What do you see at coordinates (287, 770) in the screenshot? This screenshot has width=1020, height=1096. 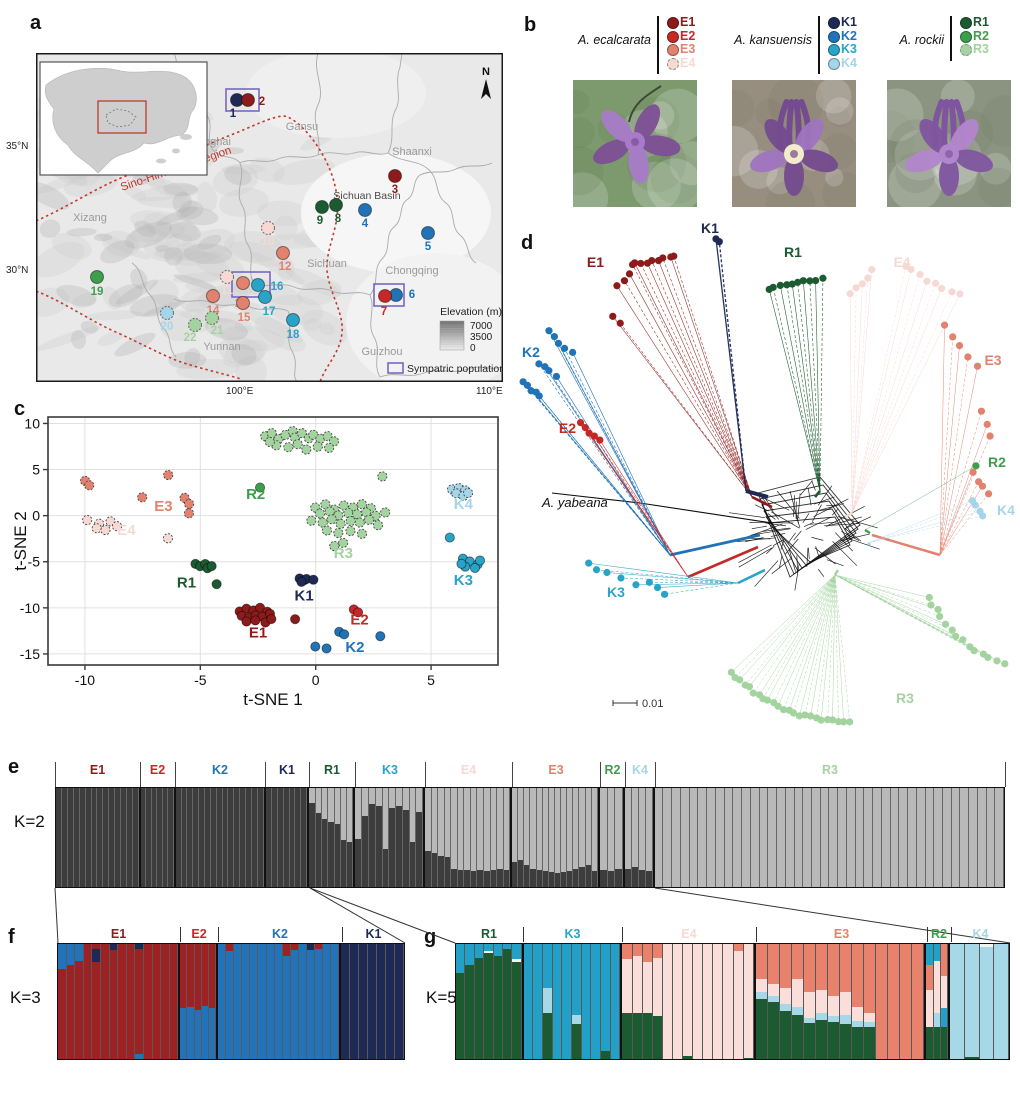 I see `structure-group-label-K1: K1` at bounding box center [287, 770].